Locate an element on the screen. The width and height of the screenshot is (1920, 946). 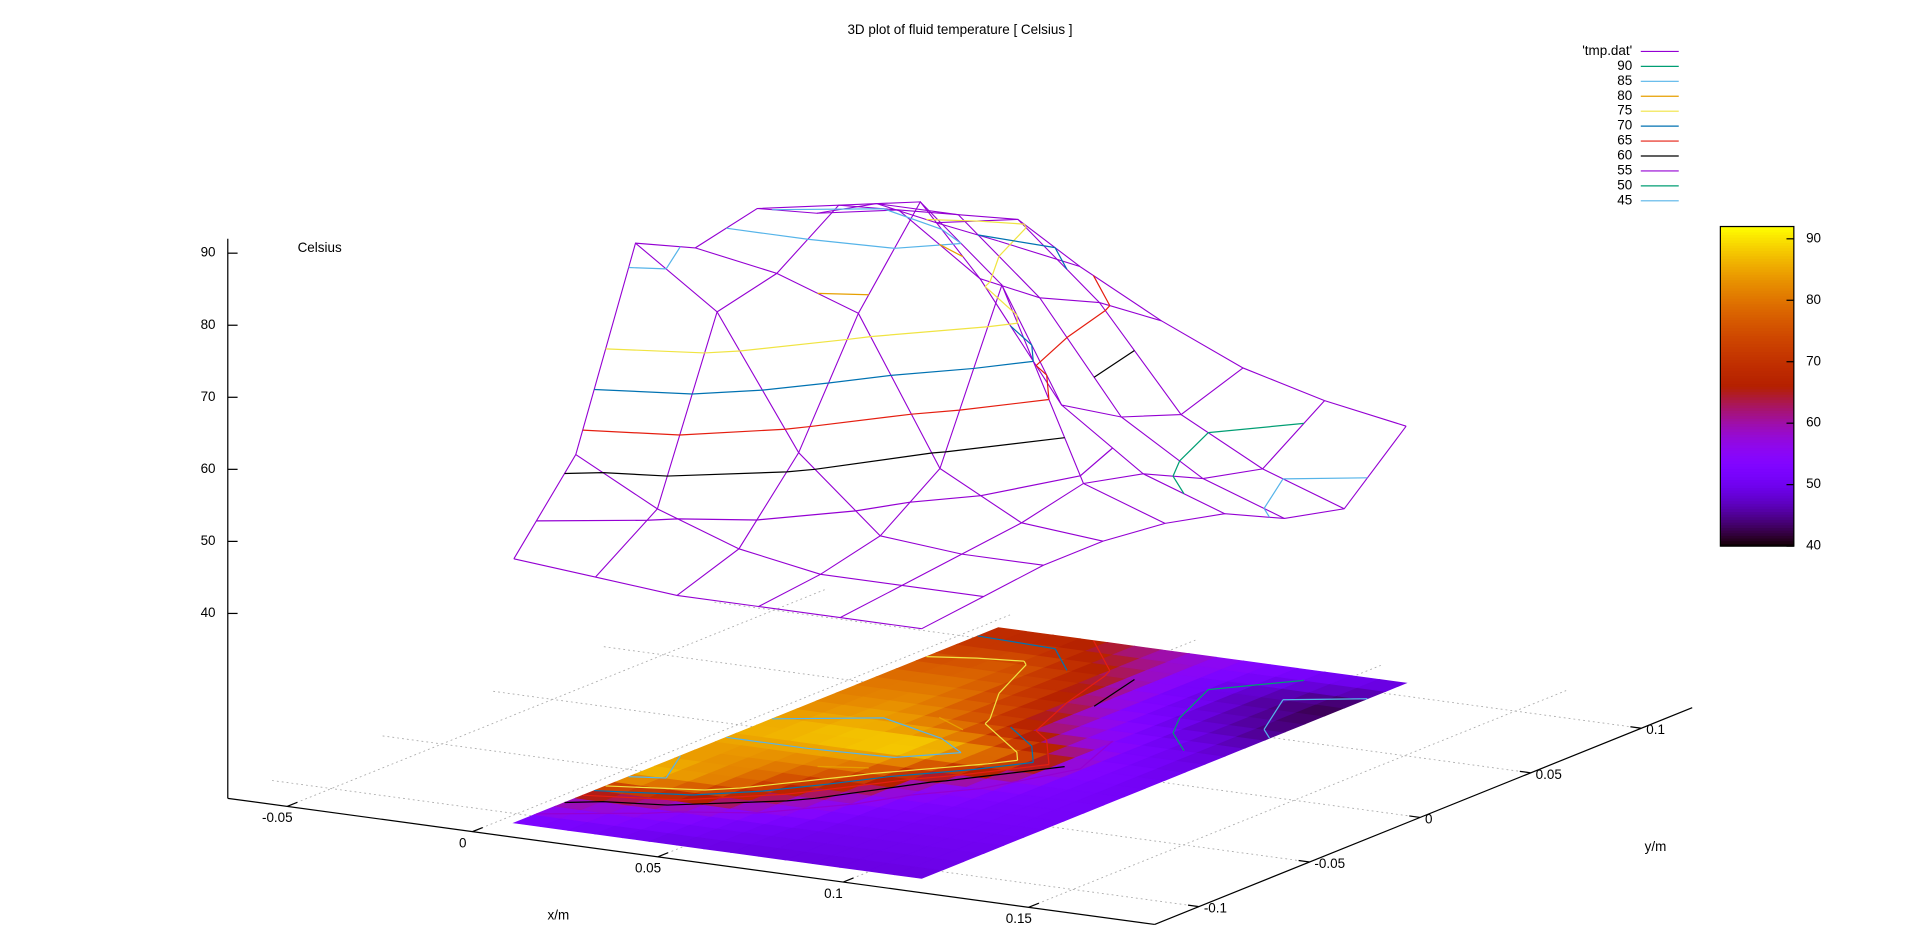
floor-map is located at coordinates (960, 753).